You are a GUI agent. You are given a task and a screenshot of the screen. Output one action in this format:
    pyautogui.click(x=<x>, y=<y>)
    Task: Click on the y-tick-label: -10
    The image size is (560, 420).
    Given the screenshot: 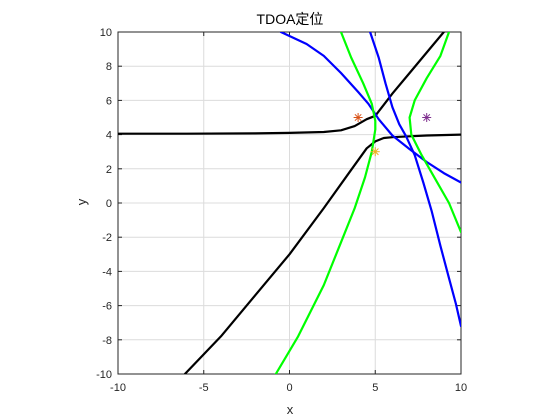 What is the action you would take?
    pyautogui.click(x=104, y=375)
    